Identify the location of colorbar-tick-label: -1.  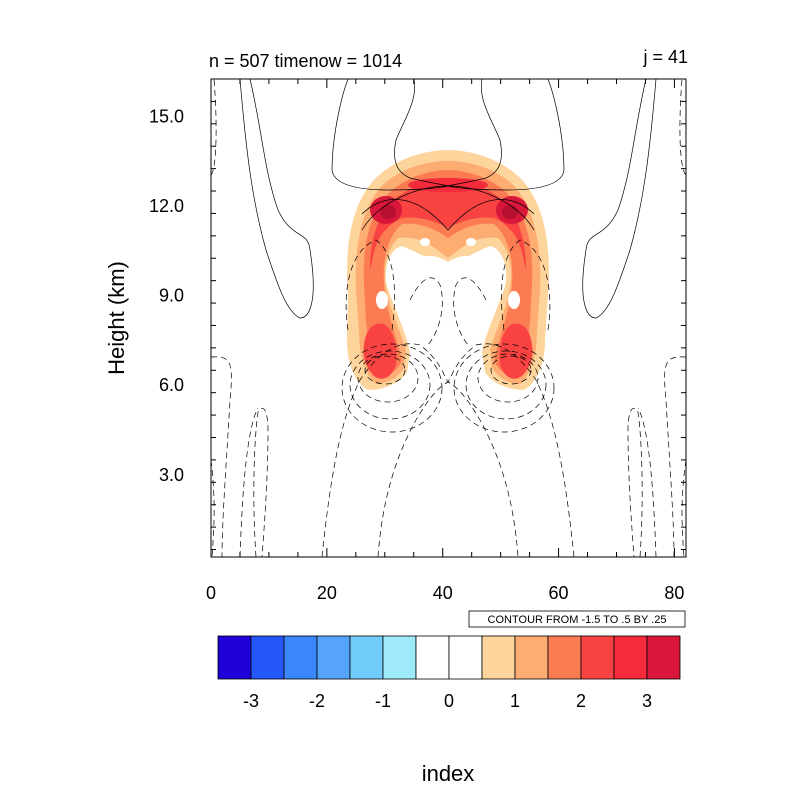
(383, 701).